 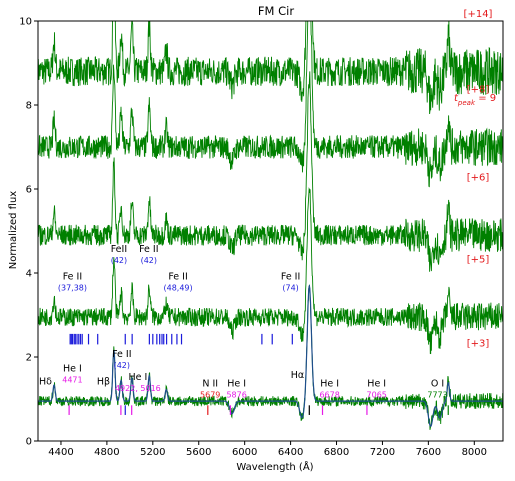 What do you see at coordinates (329, 394) in the screenshot?
I see `line-annotation-sub: 6678` at bounding box center [329, 394].